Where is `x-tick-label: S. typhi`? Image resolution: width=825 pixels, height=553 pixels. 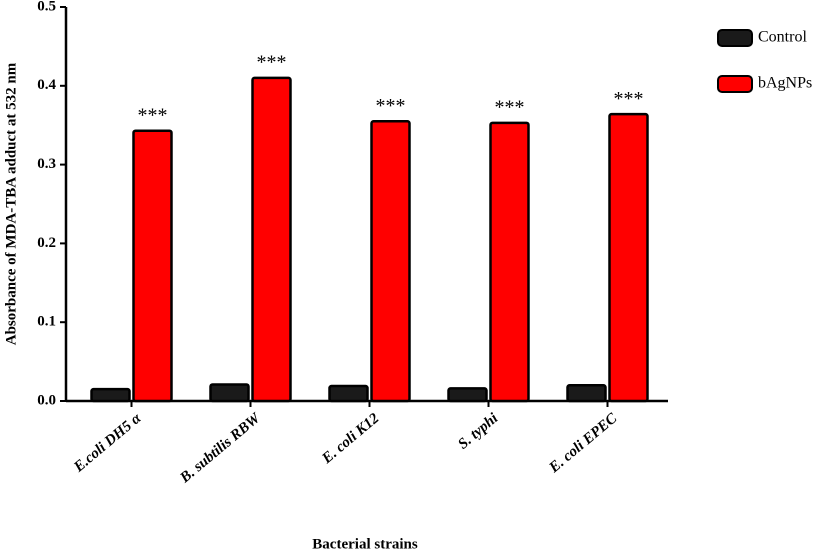 x-tick-label: S. typhi is located at coordinates (478, 431).